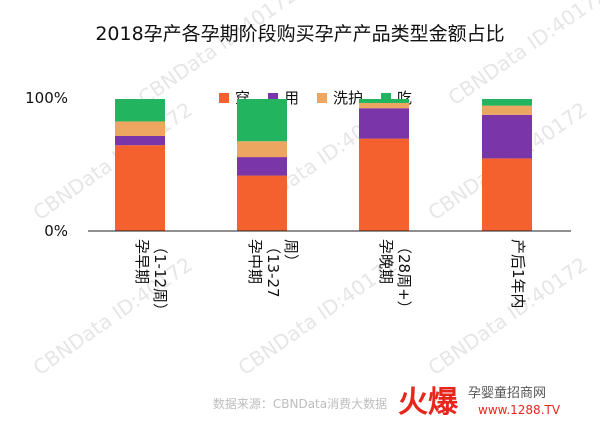  I want to click on category-label-2-3: 周）, so click(291, 254).